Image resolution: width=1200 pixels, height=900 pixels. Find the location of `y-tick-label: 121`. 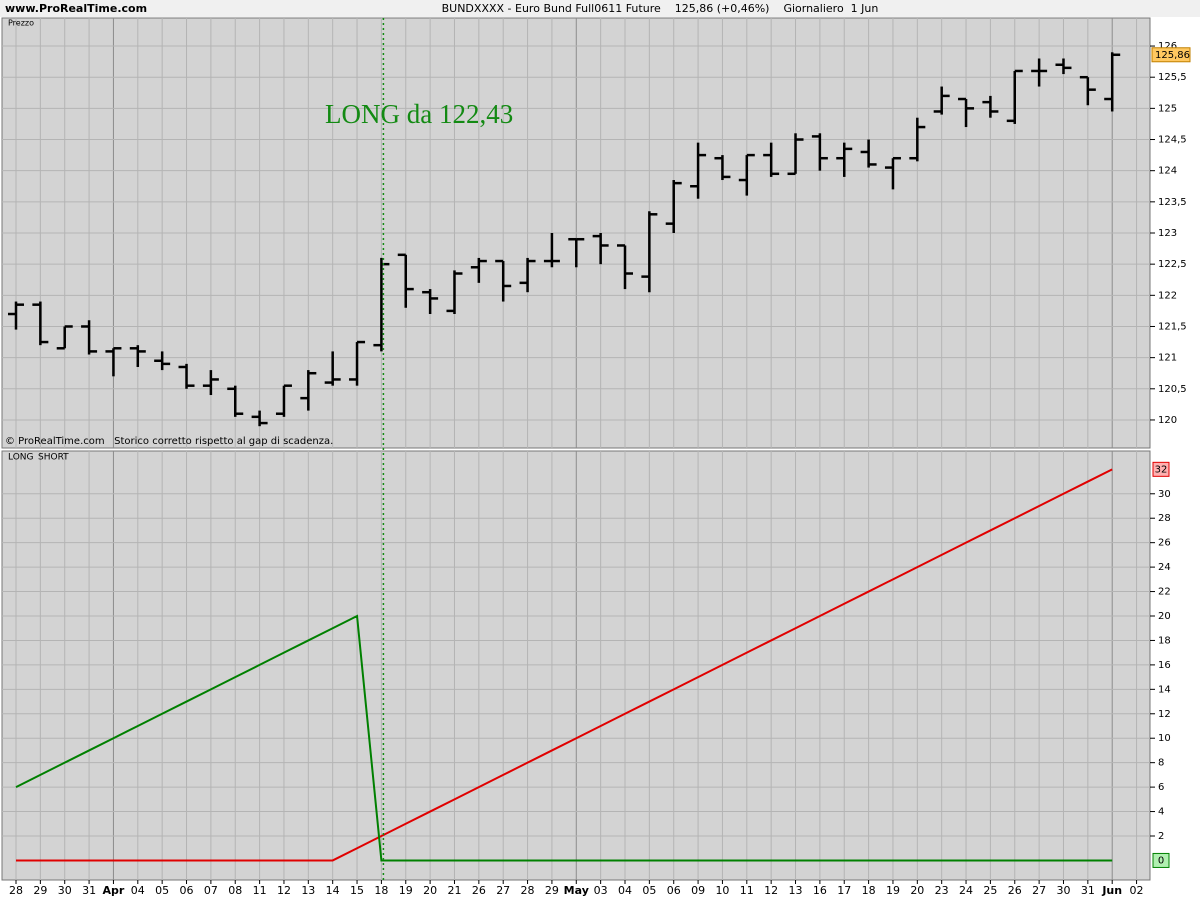

y-tick-label: 121 is located at coordinates (1167, 358).